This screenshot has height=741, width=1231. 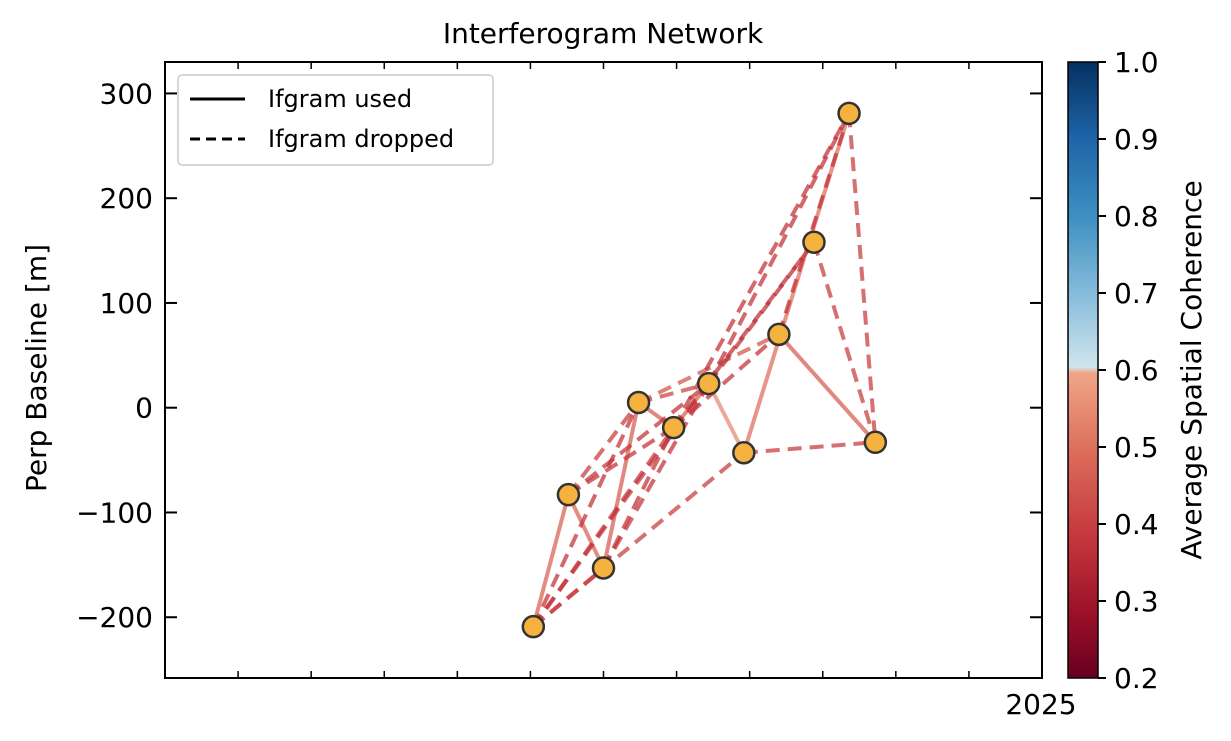 What do you see at coordinates (126, 93) in the screenshot?
I see `y-tick-label: 300` at bounding box center [126, 93].